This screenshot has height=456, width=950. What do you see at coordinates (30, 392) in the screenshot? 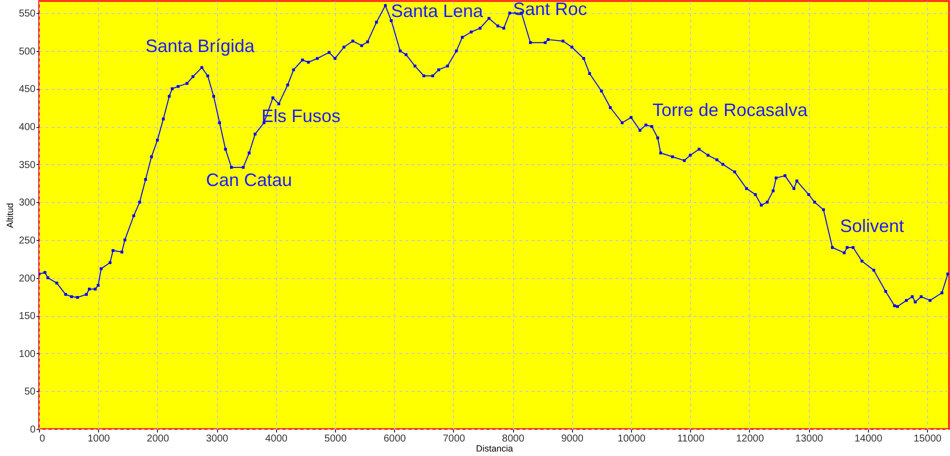
I see `y-tick-label: 50` at bounding box center [30, 392].